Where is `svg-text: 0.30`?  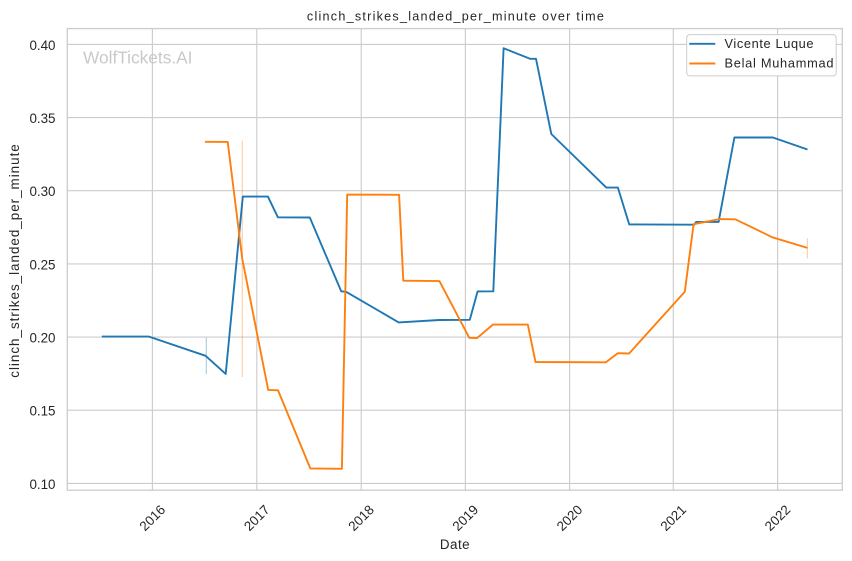
svg-text: 0.30 is located at coordinates (42, 191).